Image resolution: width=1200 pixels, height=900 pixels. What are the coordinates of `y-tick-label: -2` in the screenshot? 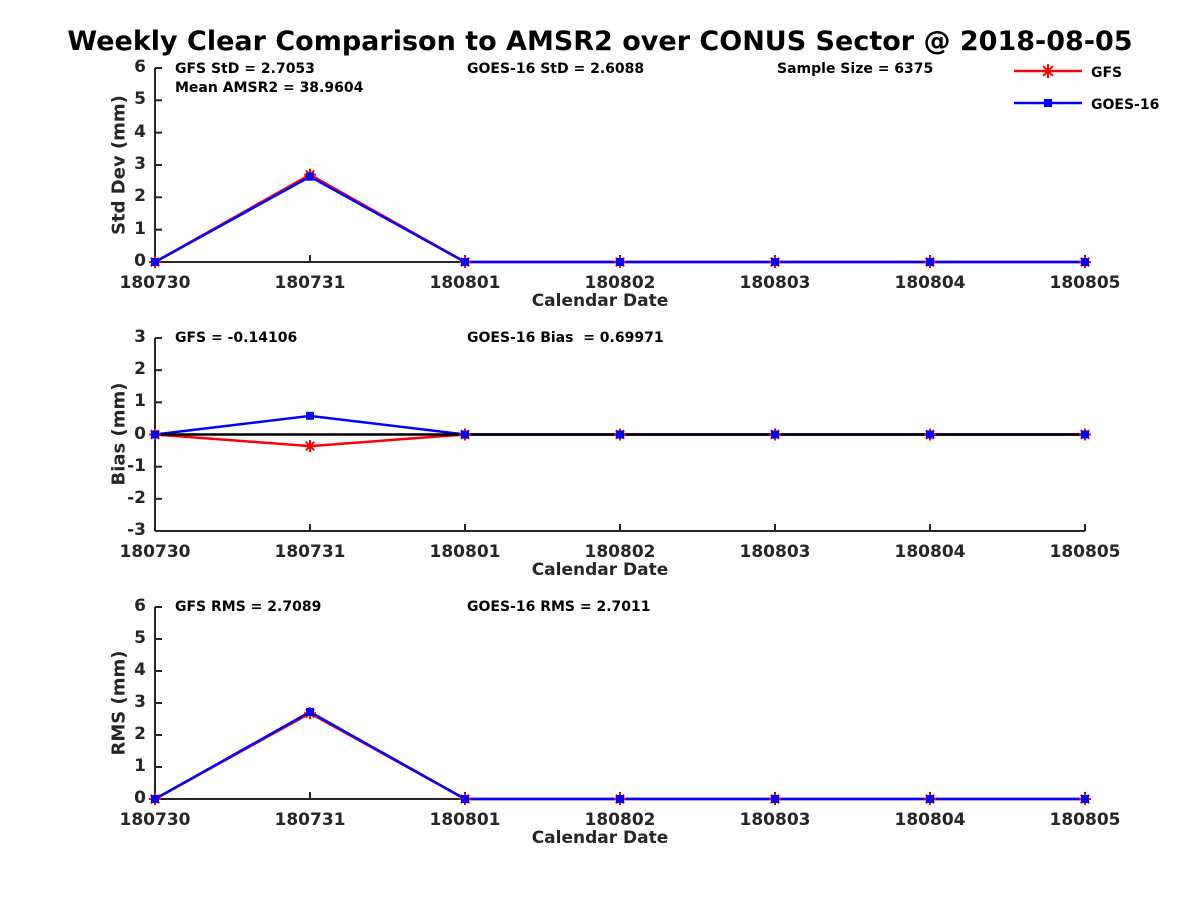 It's located at (136, 497).